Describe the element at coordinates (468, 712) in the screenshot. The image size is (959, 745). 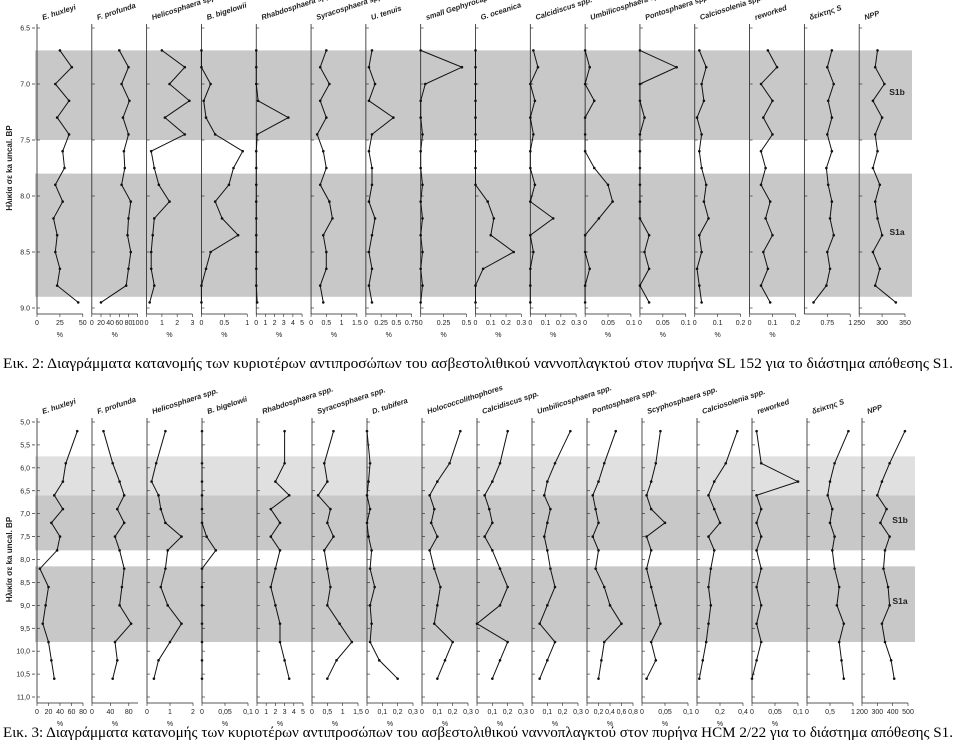
I see `x-tick-label: 0,3` at that location.